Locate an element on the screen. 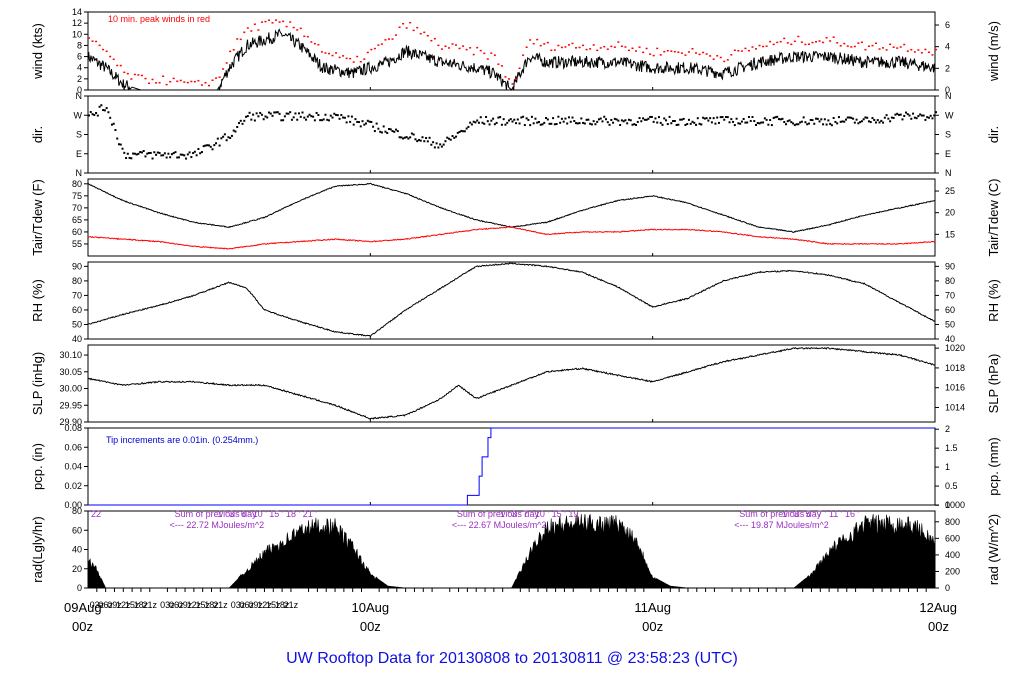 The image size is (1024, 700). x-tick-label: 18z is located at coordinates (211, 605).